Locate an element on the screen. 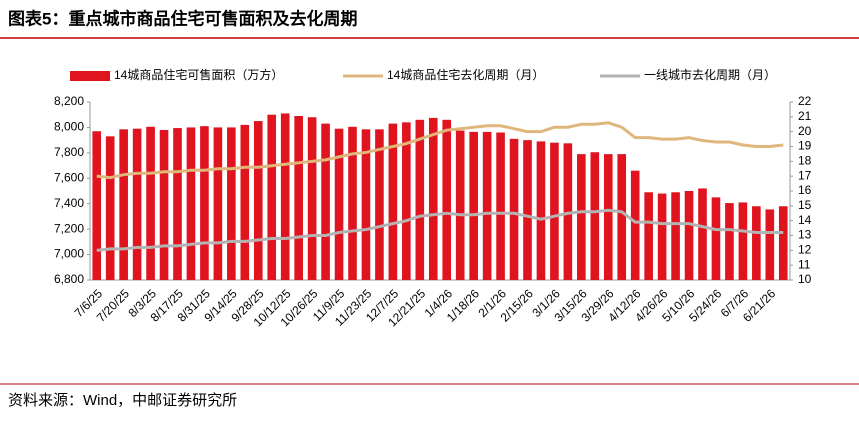 This screenshot has width=859, height=421. y-tick-label: 7,800 is located at coordinates (69, 152).